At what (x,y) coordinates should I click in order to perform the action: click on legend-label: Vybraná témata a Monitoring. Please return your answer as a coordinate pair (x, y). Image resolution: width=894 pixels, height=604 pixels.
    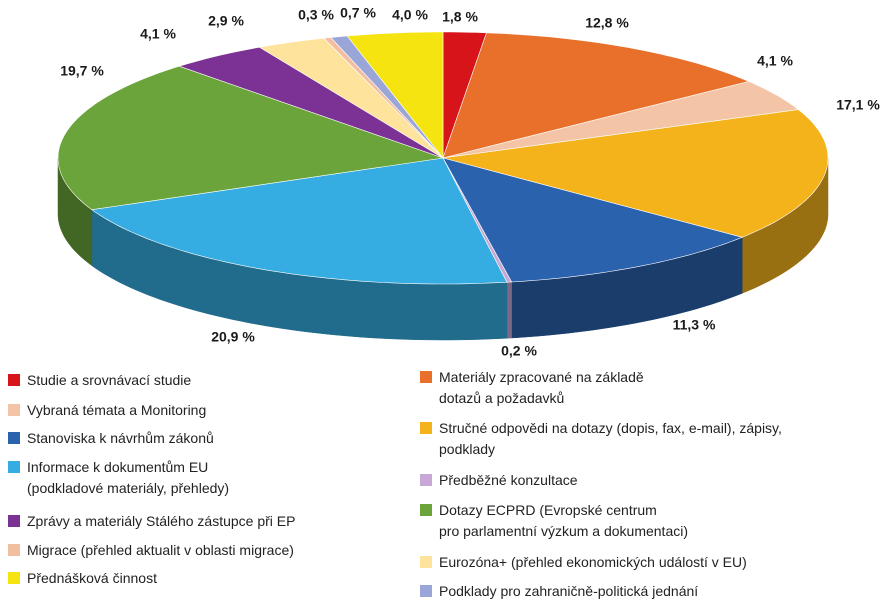
    Looking at the image, I should click on (117, 410).